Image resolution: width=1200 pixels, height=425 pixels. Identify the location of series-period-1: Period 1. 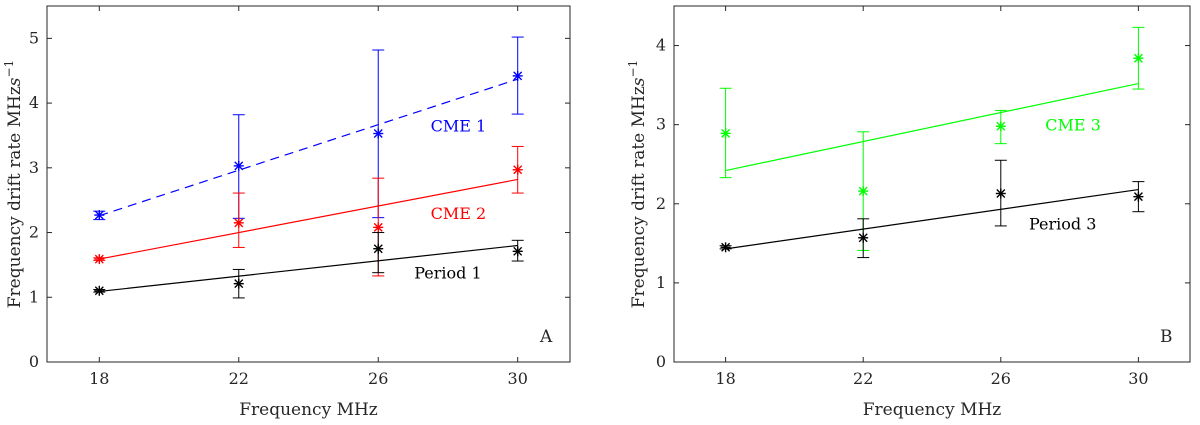
(308, 265).